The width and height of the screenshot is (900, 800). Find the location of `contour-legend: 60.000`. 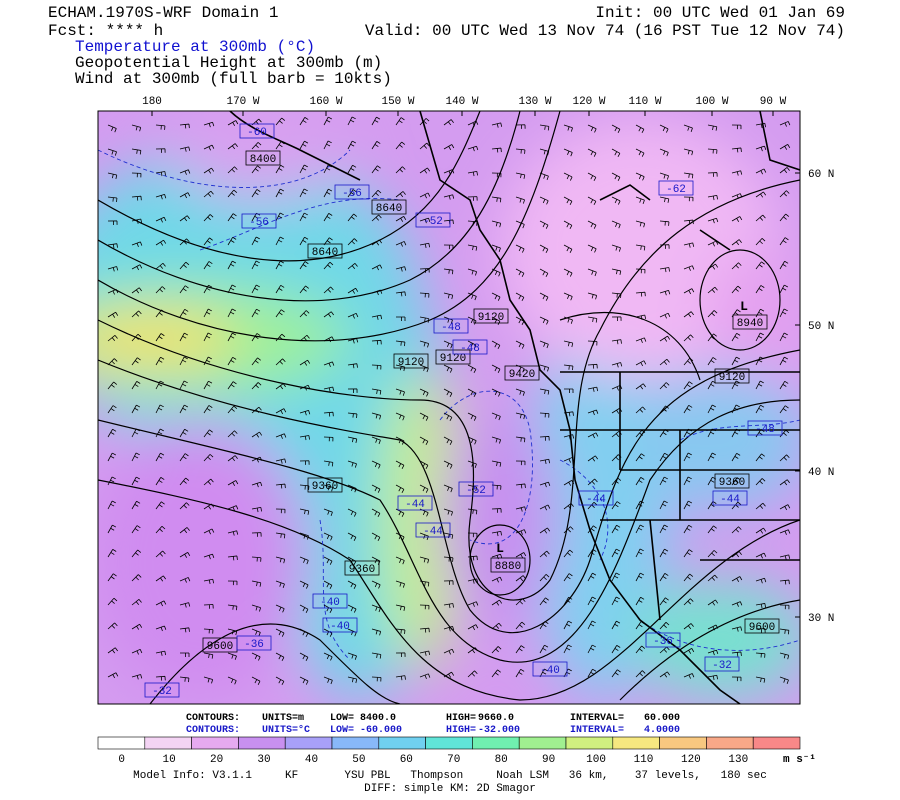

contour-legend: 60.000 is located at coordinates (662, 718).